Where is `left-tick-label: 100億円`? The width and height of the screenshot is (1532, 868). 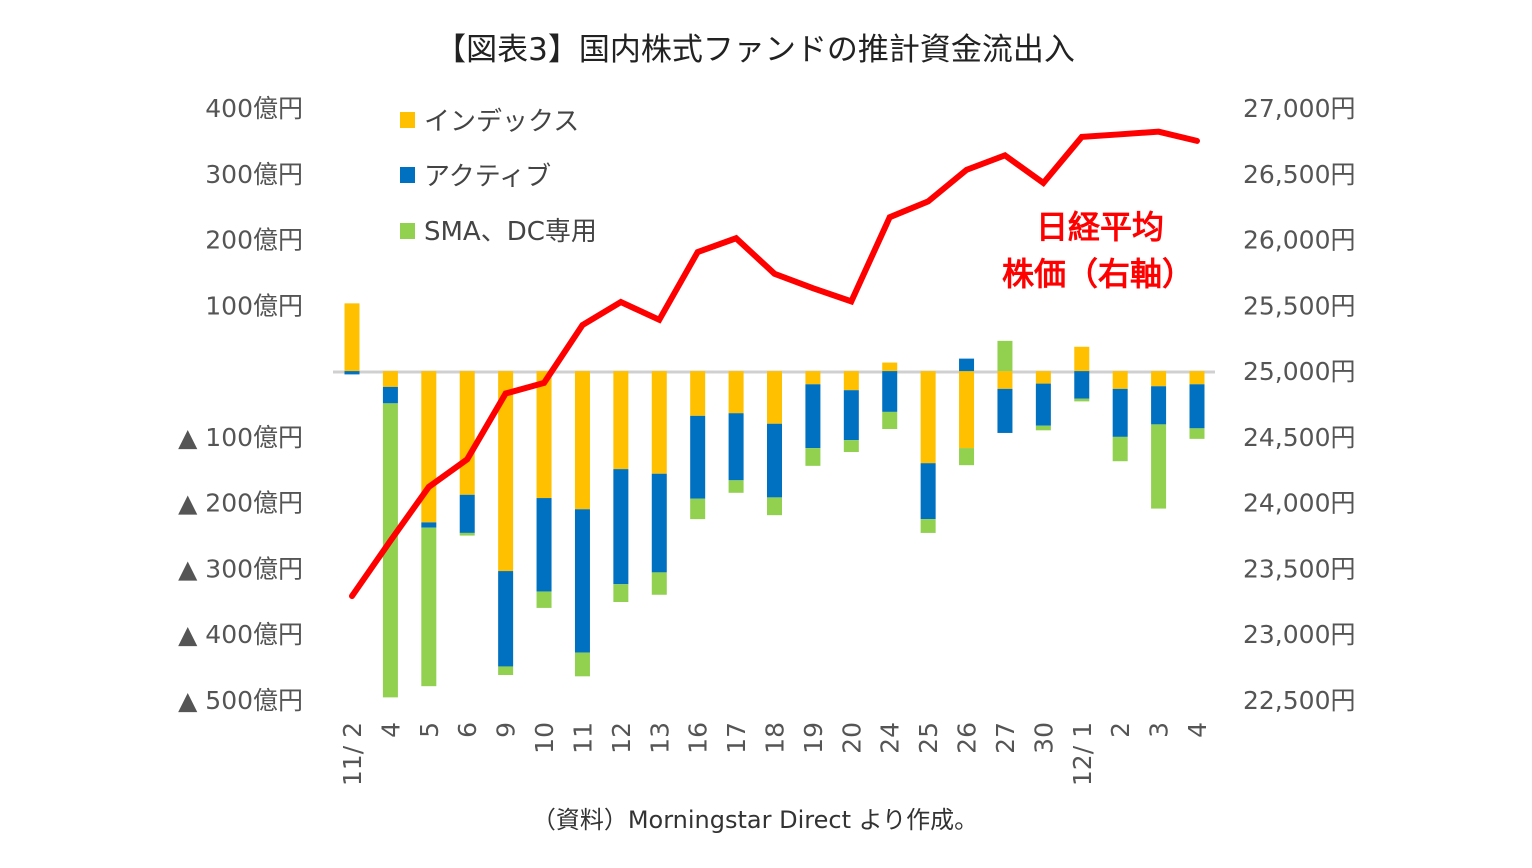 left-tick-label: 100億円 is located at coordinates (254, 305).